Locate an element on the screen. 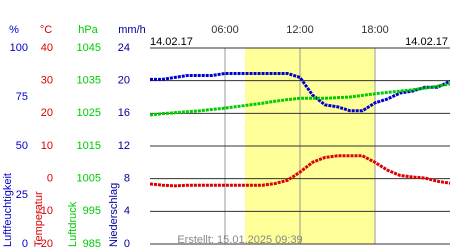  y-tick-label: 24 is located at coordinates (124, 48).